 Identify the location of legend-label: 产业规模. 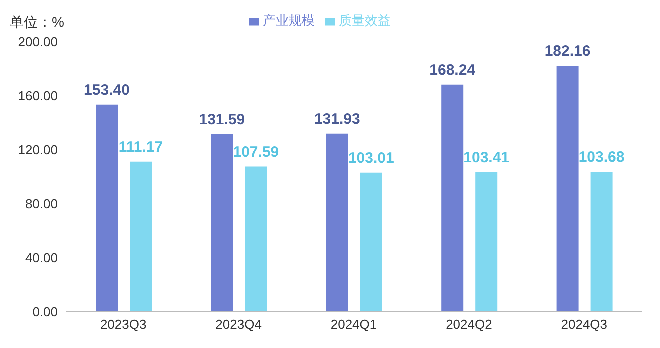
(289, 20).